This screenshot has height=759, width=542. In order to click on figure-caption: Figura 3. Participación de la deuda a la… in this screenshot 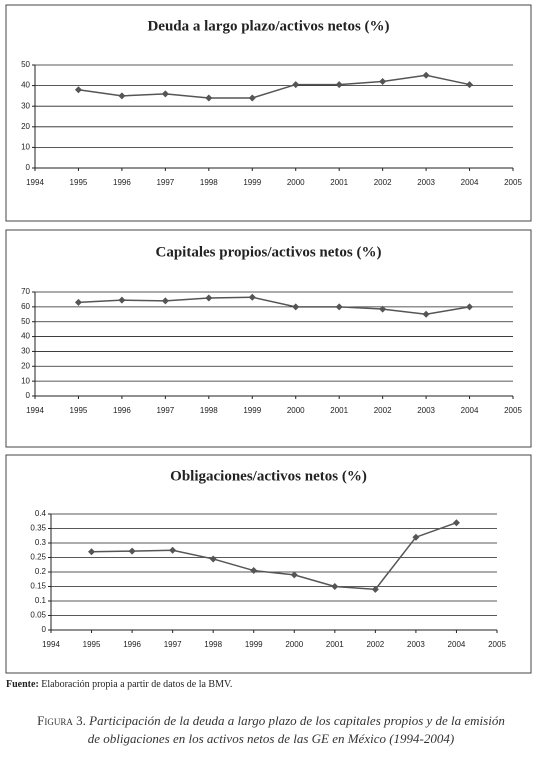, I will do `click(271, 730)`.